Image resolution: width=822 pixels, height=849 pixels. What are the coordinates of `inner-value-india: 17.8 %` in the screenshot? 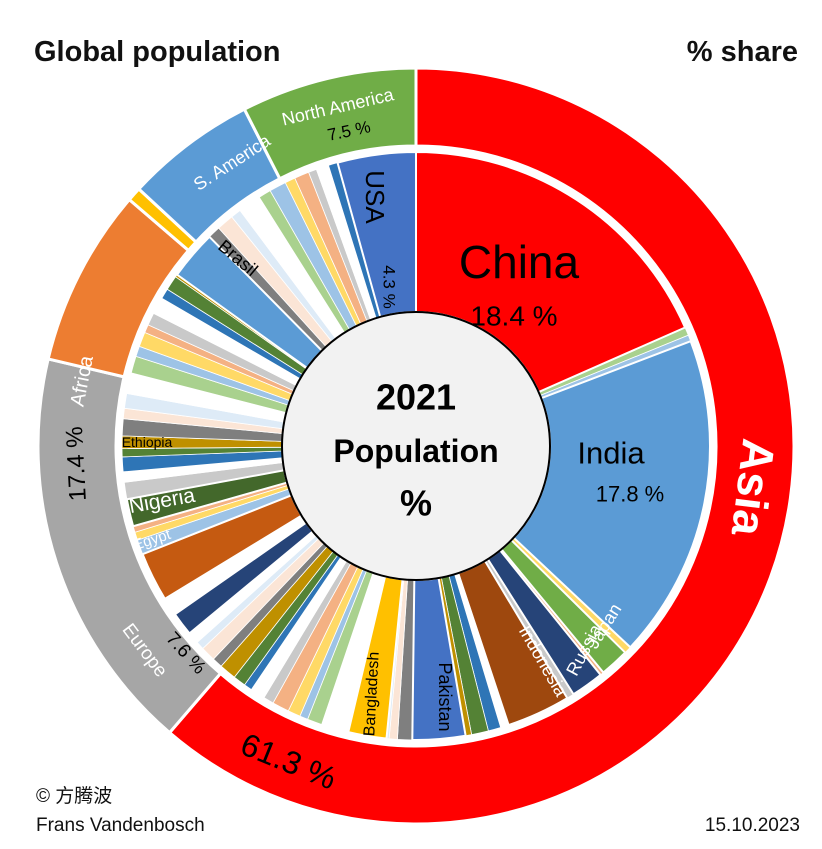 It's located at (630, 494).